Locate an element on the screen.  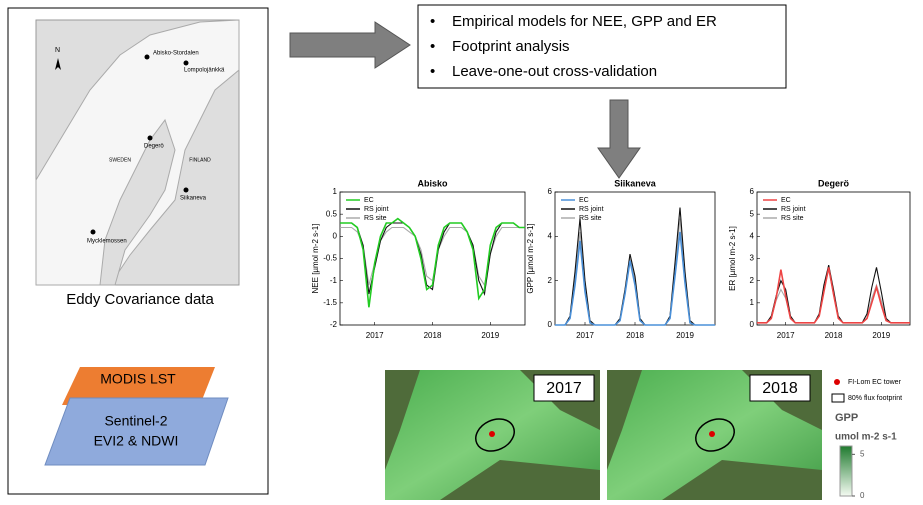
y-tick-label: -1 is located at coordinates (334, 280).